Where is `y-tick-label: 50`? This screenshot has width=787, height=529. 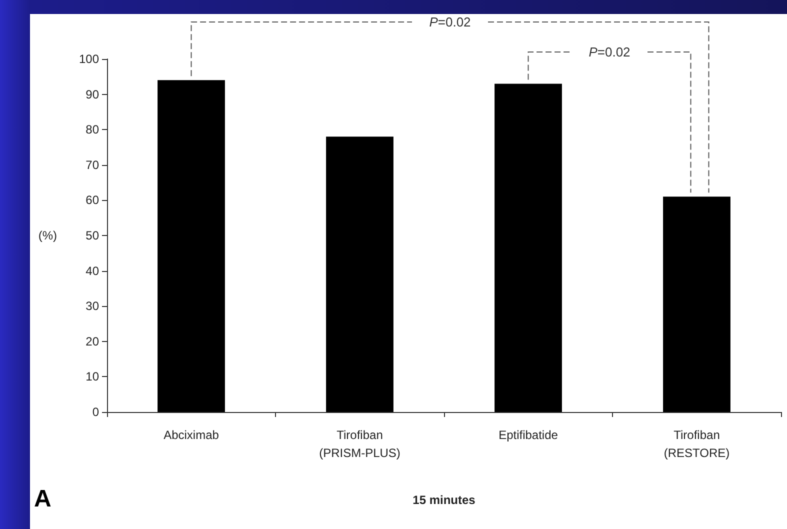 y-tick-label: 50 is located at coordinates (93, 235).